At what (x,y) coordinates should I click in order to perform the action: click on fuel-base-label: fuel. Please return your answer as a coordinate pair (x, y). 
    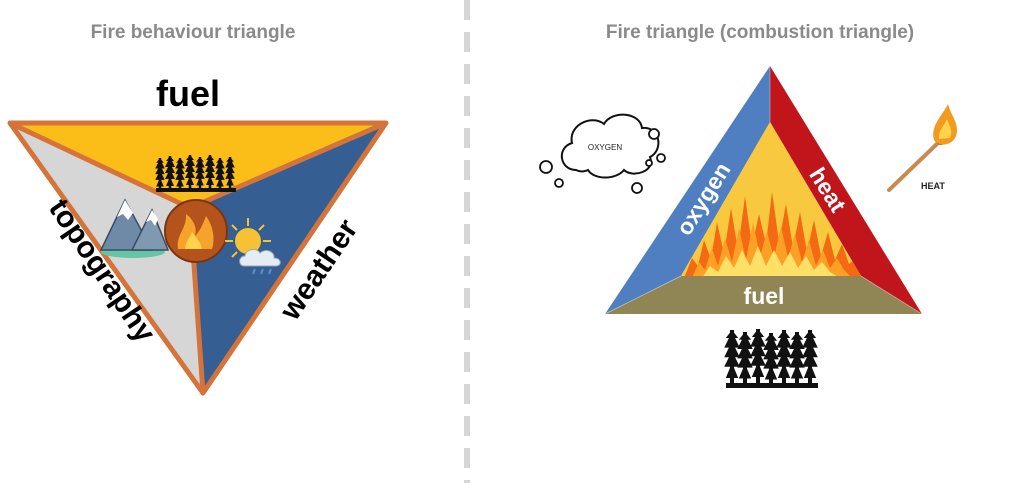
    Looking at the image, I should click on (764, 296).